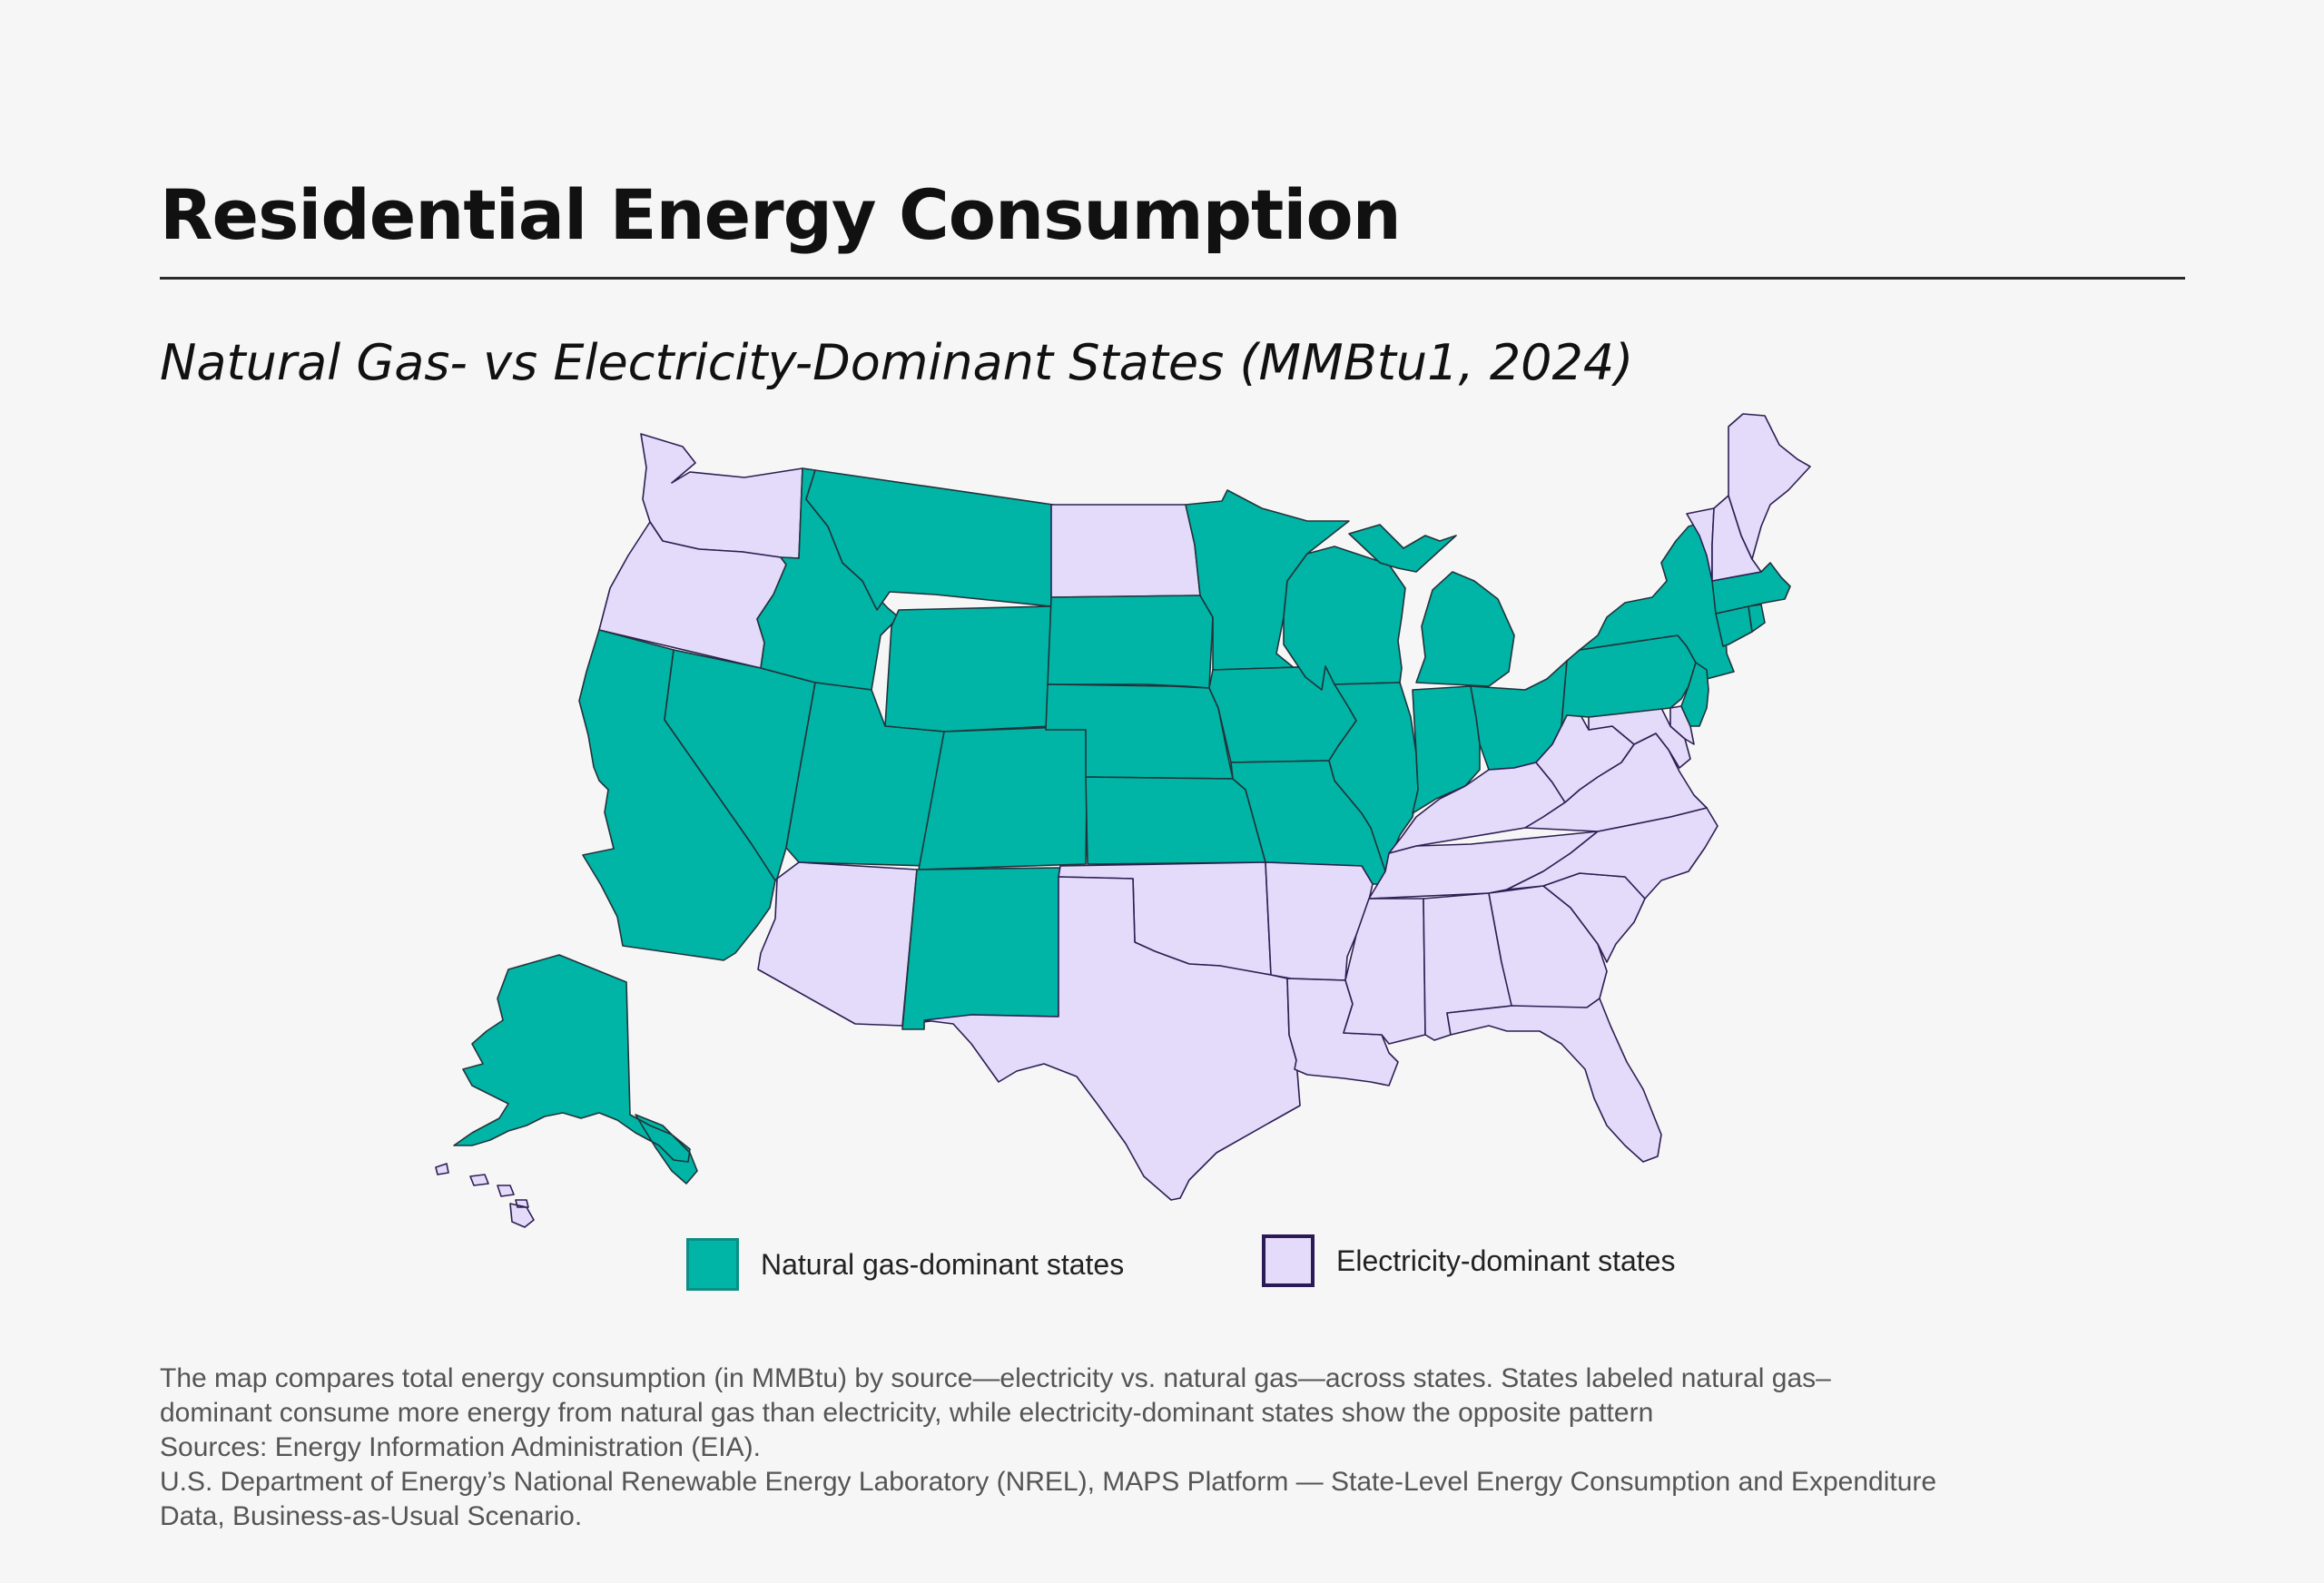 This screenshot has height=1583, width=2324. What do you see at coordinates (1751, 588) in the screenshot?
I see `state-MA` at bounding box center [1751, 588].